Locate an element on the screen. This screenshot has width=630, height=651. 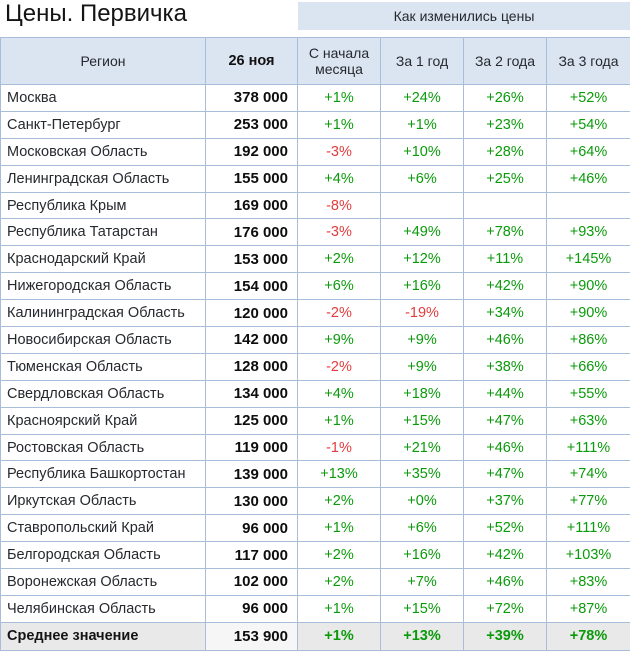
change-cell: -19% is located at coordinates (422, 313).